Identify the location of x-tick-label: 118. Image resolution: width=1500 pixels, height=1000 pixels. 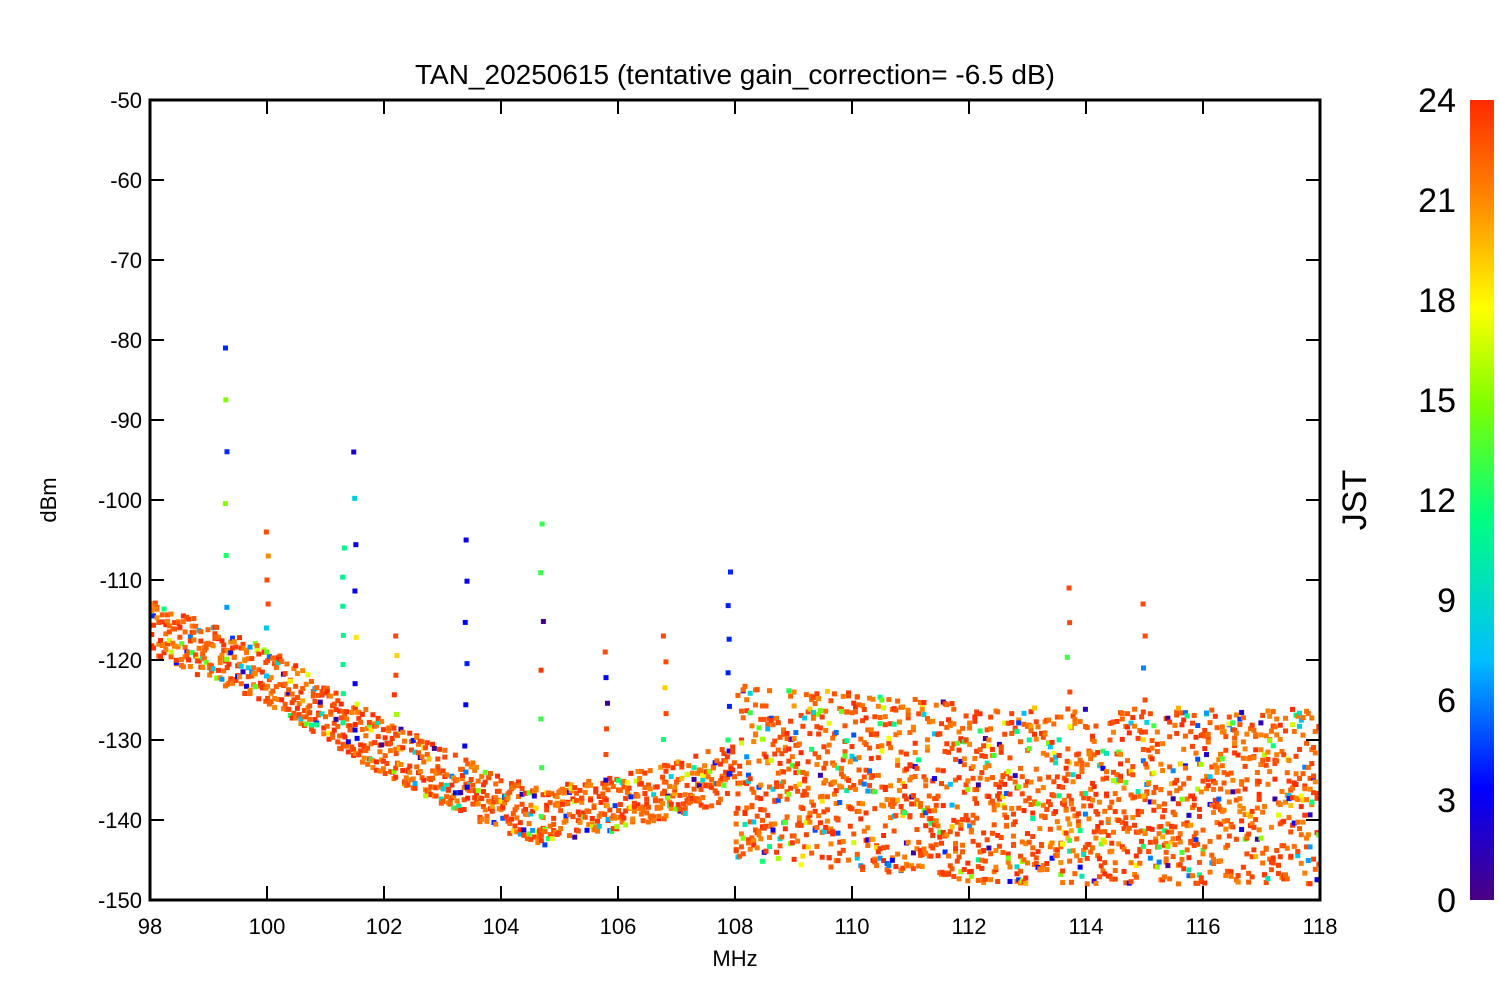
(1319, 926).